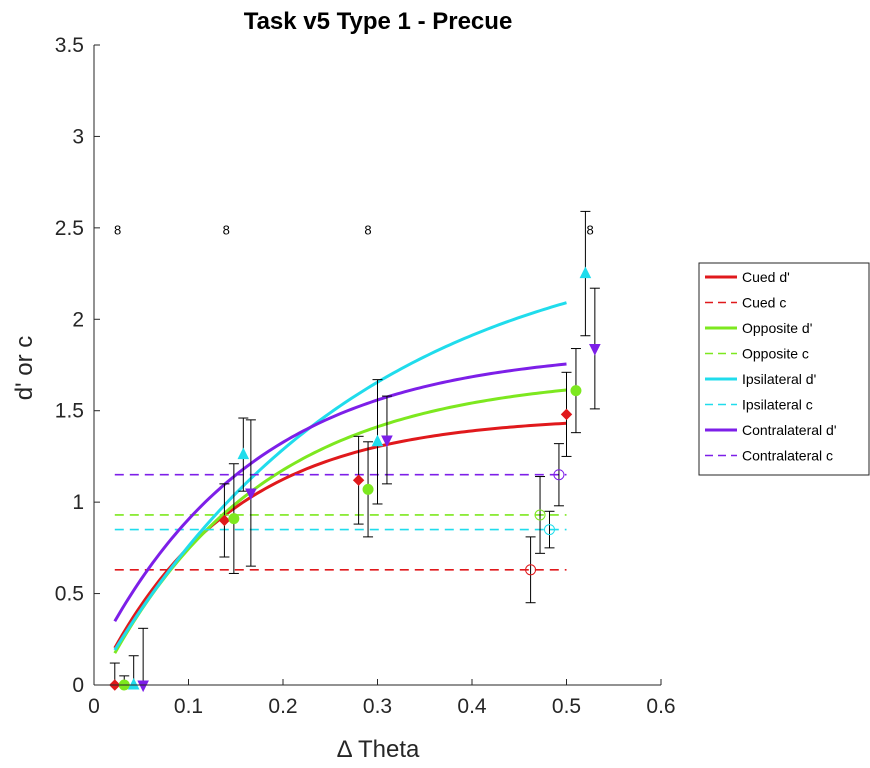  What do you see at coordinates (282, 706) in the screenshot?
I see `x-tick-label: 0.2` at bounding box center [282, 706].